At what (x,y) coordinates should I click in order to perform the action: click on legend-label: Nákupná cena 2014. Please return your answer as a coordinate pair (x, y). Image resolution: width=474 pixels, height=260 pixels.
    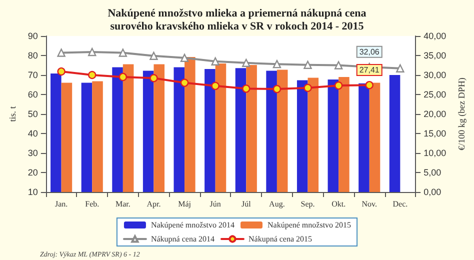
    Looking at the image, I should click on (182, 239).